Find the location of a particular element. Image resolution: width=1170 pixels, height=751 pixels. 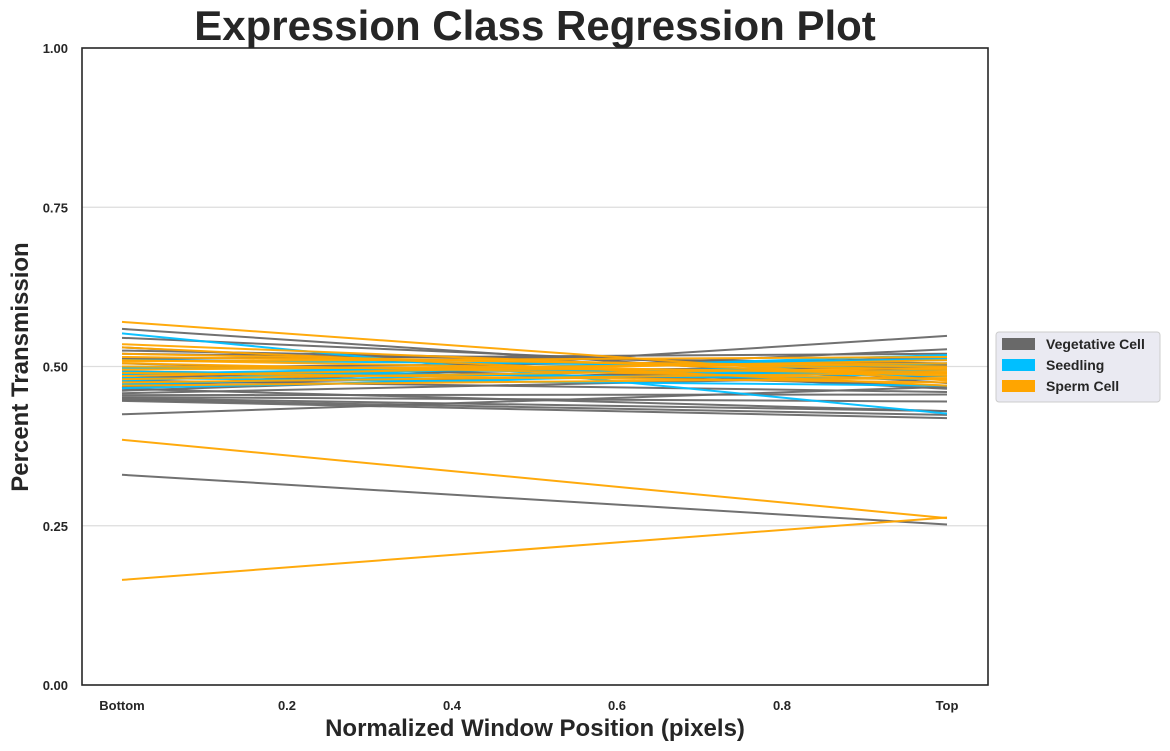

y-tick-label-0: 0.00 is located at coordinates (55, 685).